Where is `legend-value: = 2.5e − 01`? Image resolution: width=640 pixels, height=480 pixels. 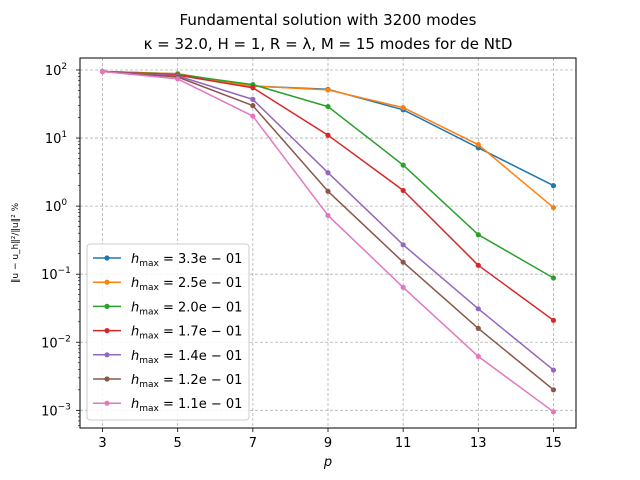 legend-value: = 2.5e − 01 is located at coordinates (201, 283).